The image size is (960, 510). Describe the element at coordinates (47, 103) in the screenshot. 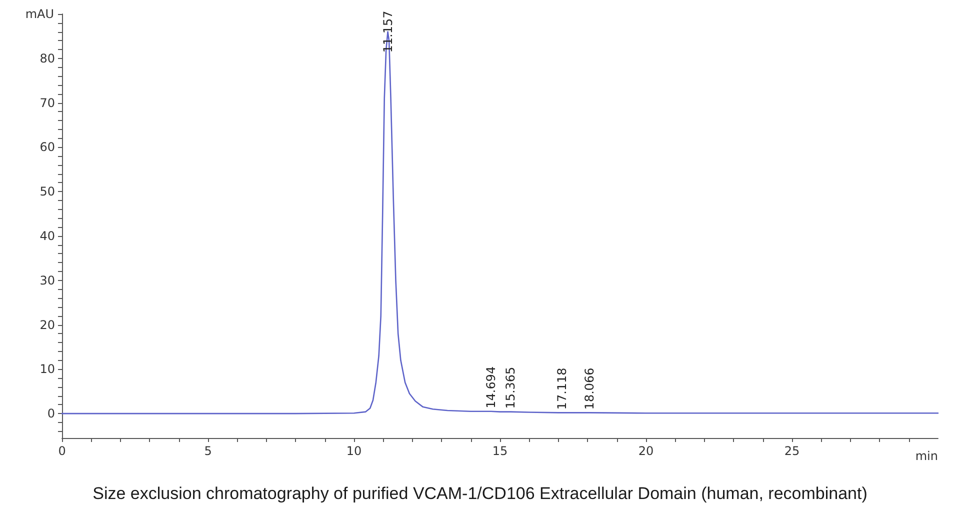

I see `y-tick-label: 70` at that location.